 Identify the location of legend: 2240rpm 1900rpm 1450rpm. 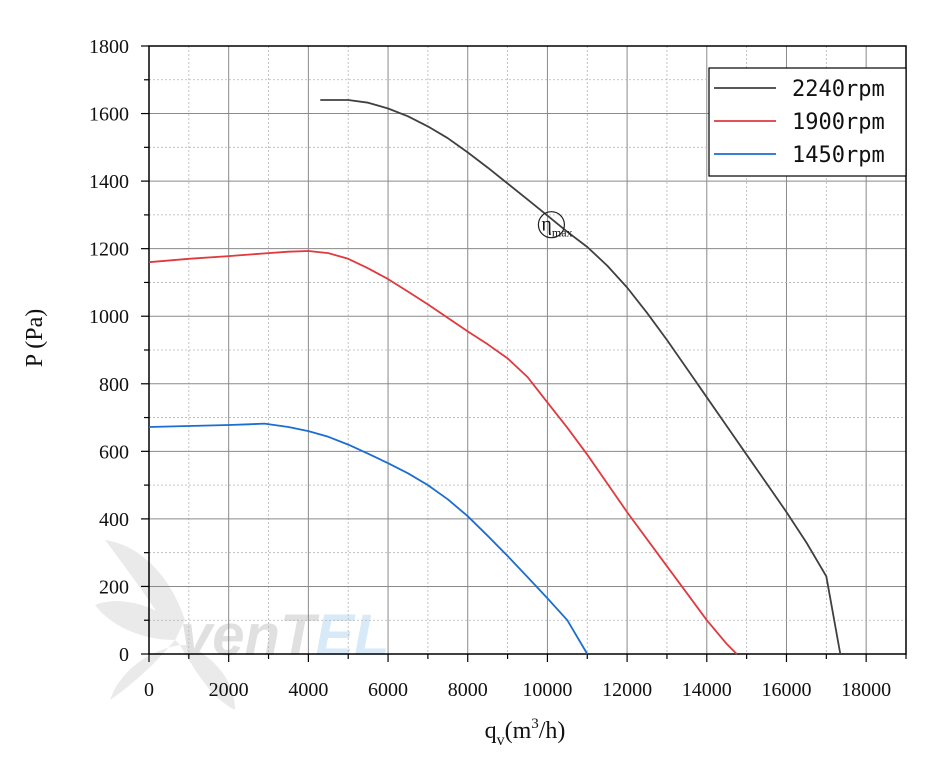
(807, 122).